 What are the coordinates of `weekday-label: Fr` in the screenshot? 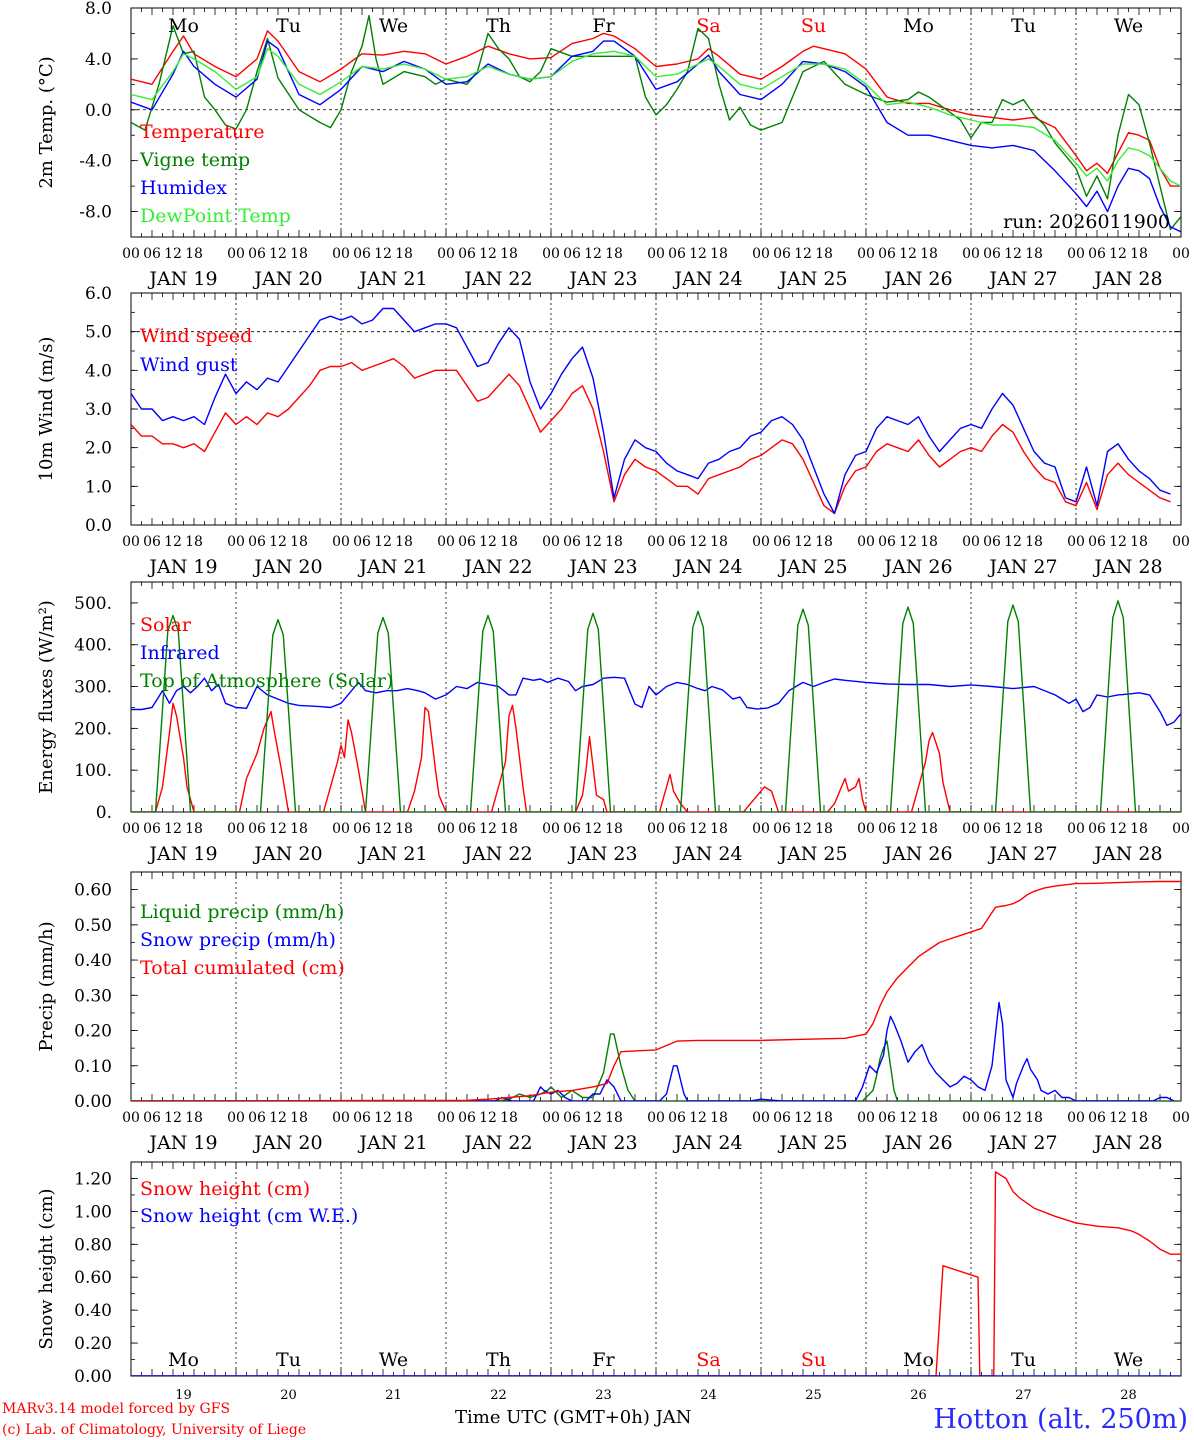 It's located at (603, 1360).